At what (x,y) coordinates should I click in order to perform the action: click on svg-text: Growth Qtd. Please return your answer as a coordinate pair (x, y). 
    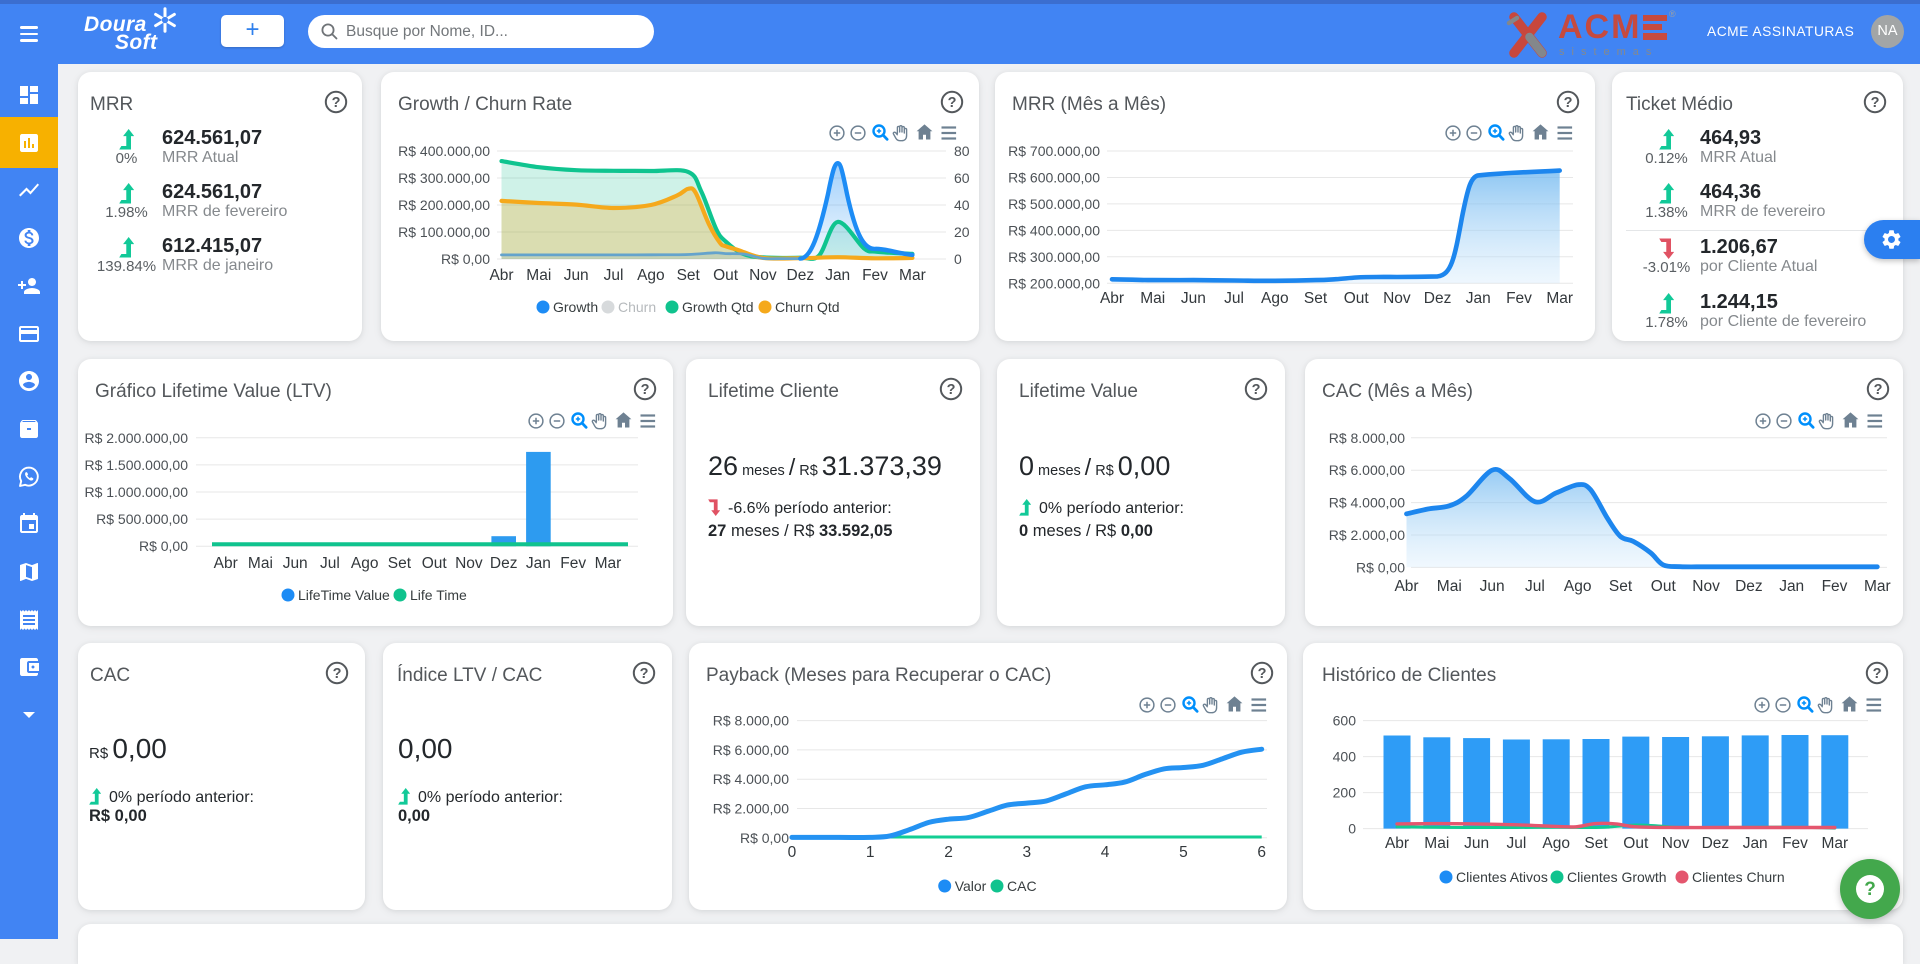
    Looking at the image, I should click on (718, 307).